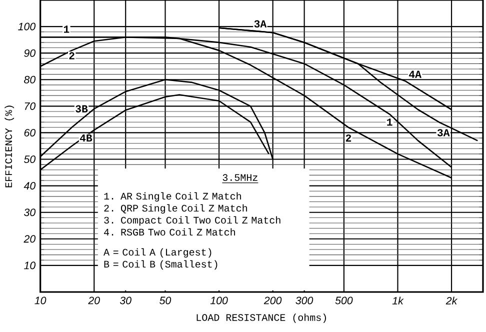 The width and height of the screenshot is (486, 332). I want to click on annotation: B = Coil B (Smallest), so click(161, 265).